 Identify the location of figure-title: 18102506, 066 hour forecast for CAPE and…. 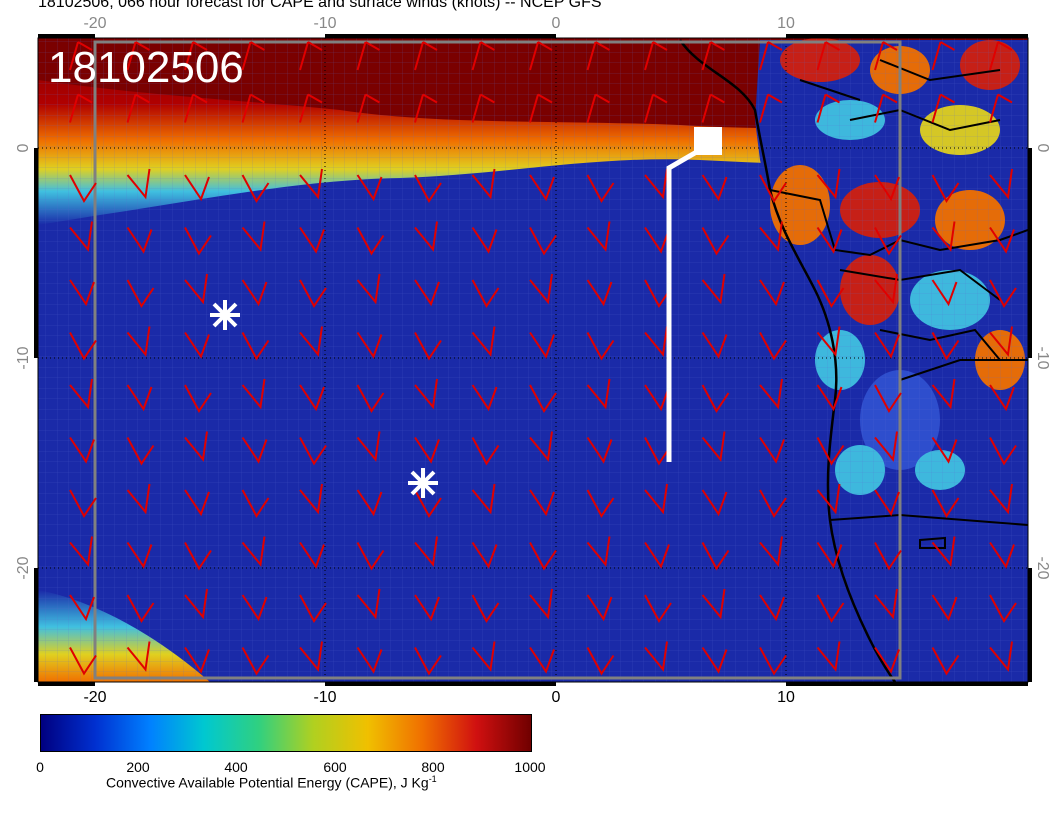
(320, 5).